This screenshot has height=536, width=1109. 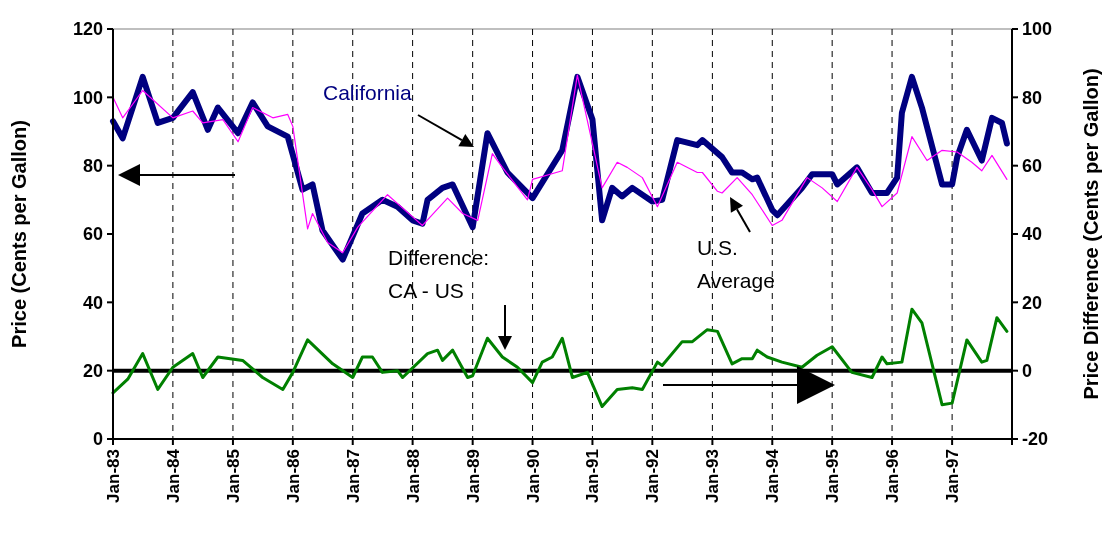 I want to click on y2-tick-label: 40, so click(x=1032, y=234).